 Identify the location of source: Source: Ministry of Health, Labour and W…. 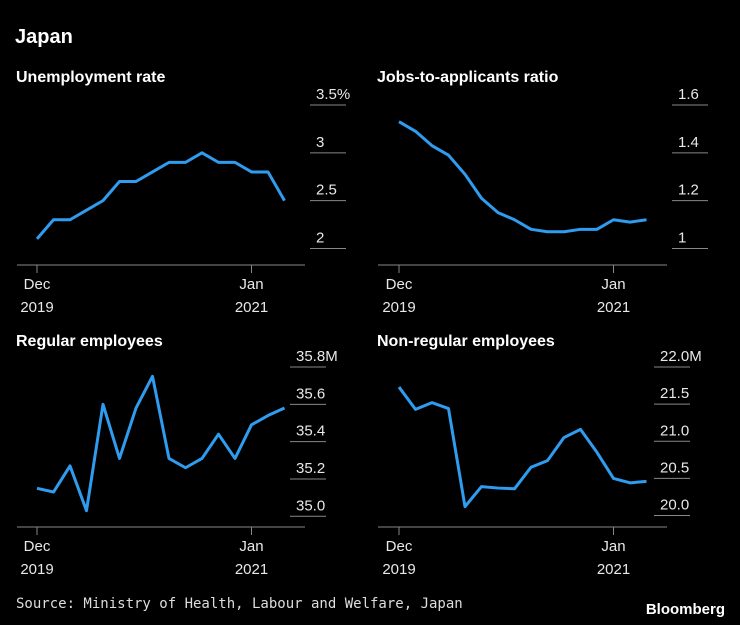
(239, 604).